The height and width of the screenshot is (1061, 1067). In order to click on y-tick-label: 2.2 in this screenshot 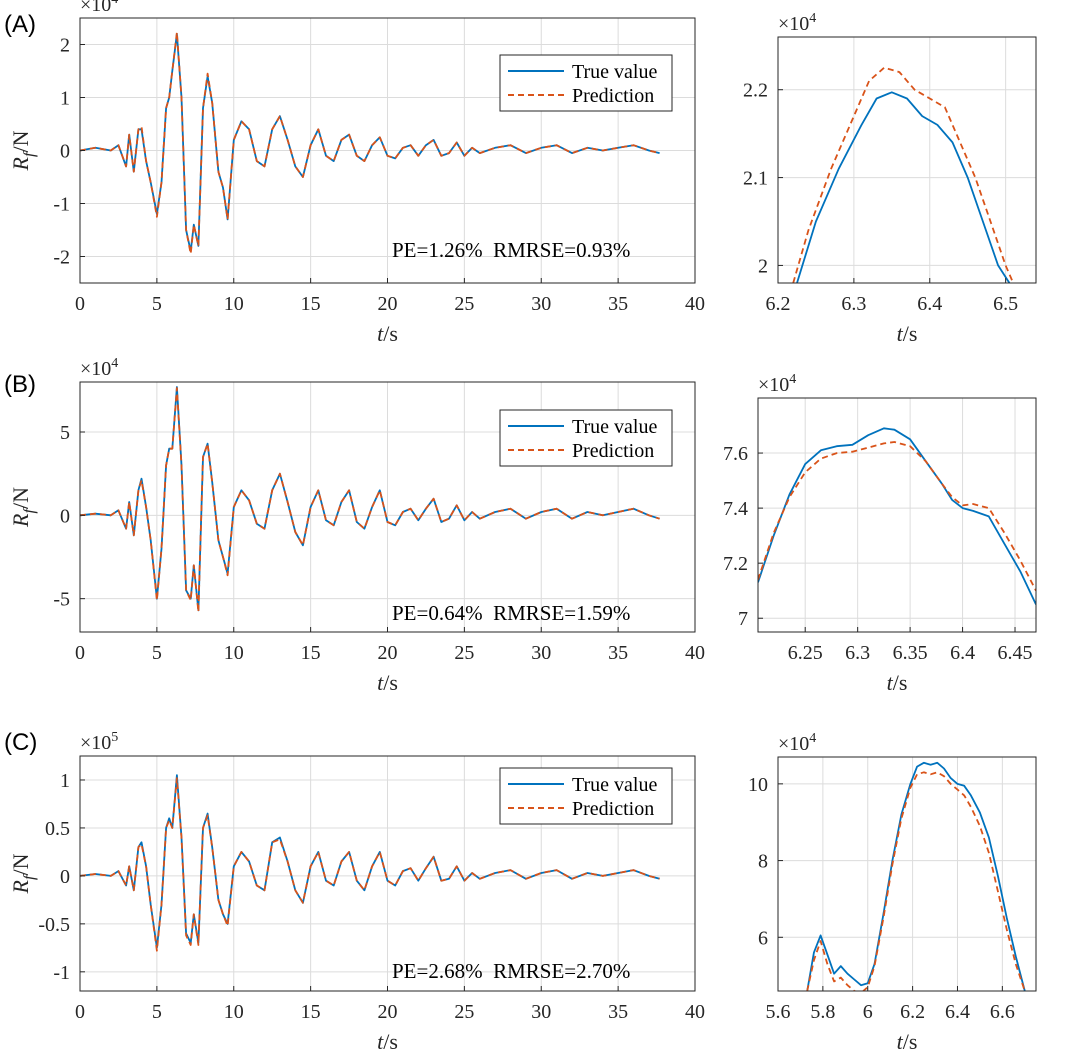, I will do `click(755, 91)`.